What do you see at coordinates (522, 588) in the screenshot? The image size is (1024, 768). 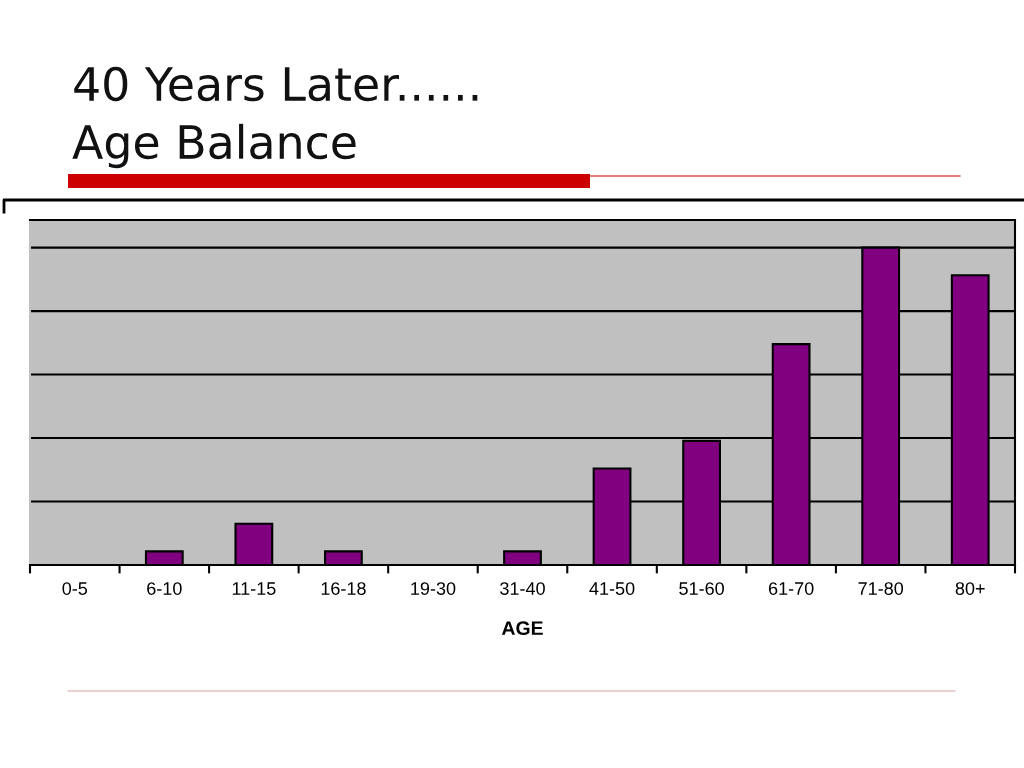 I see `x-tick-label: 31-40` at bounding box center [522, 588].